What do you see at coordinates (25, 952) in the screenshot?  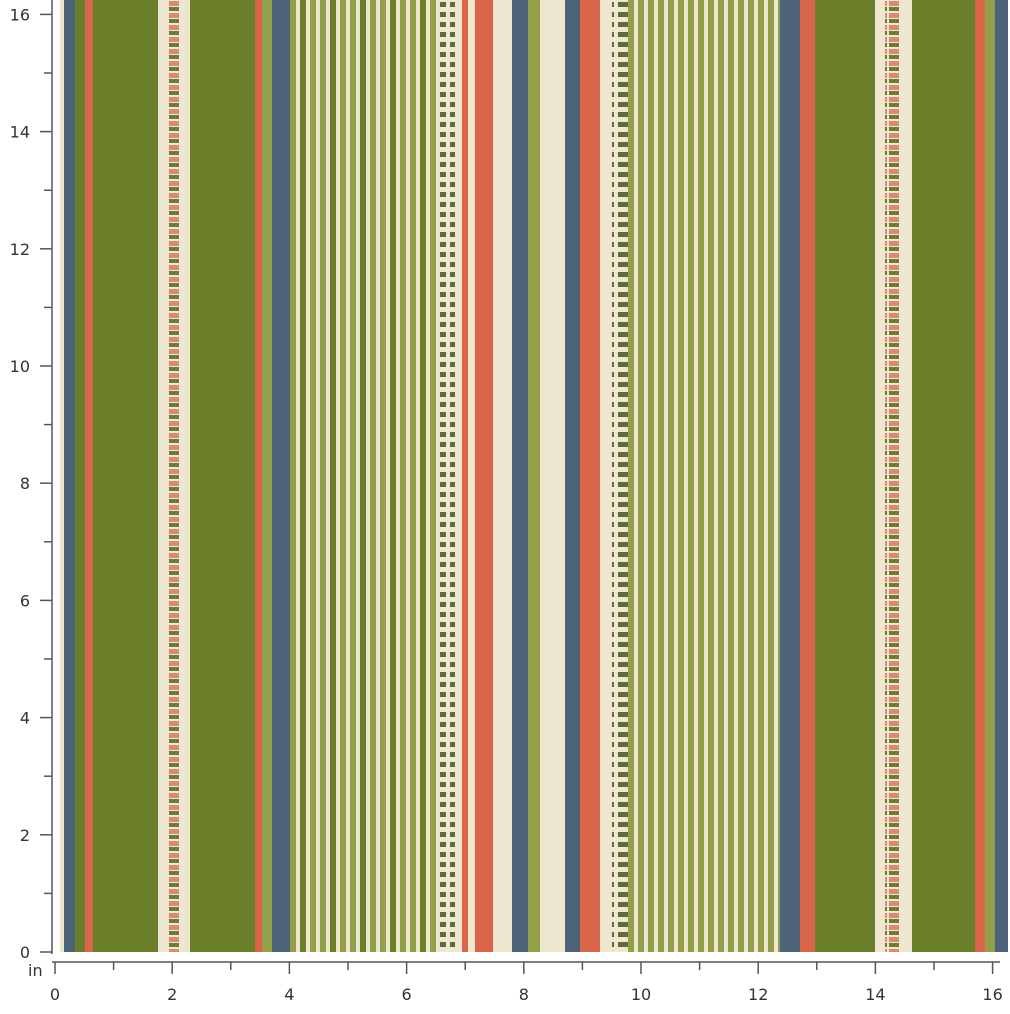 I see `y-tick-label: 0` at bounding box center [25, 952].